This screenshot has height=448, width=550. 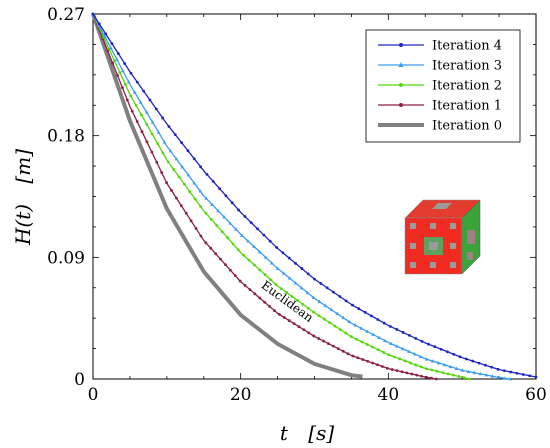 I want to click on x-axis-unit: [s], so click(x=321, y=433).